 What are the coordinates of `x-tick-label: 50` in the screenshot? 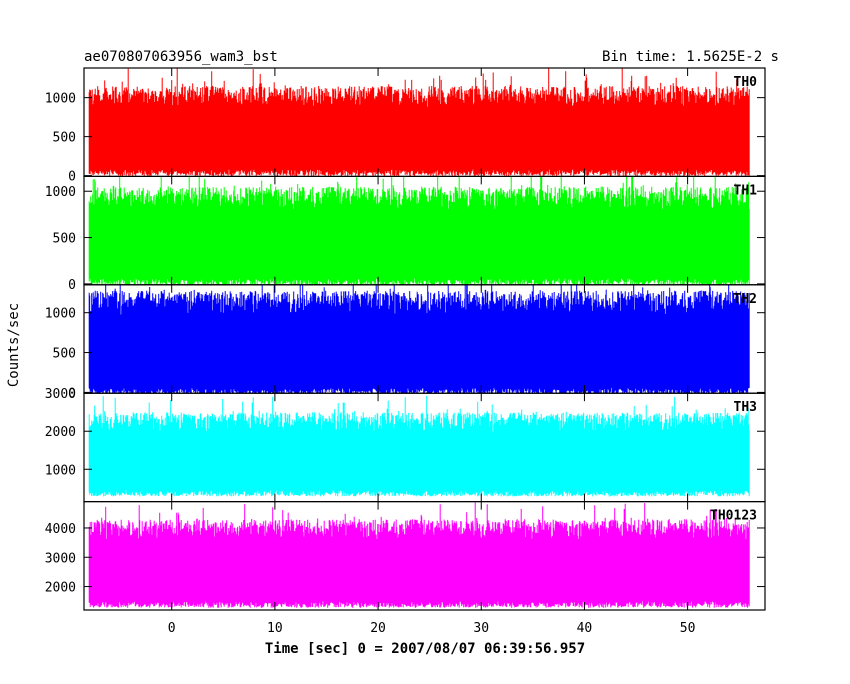 It's located at (688, 628).